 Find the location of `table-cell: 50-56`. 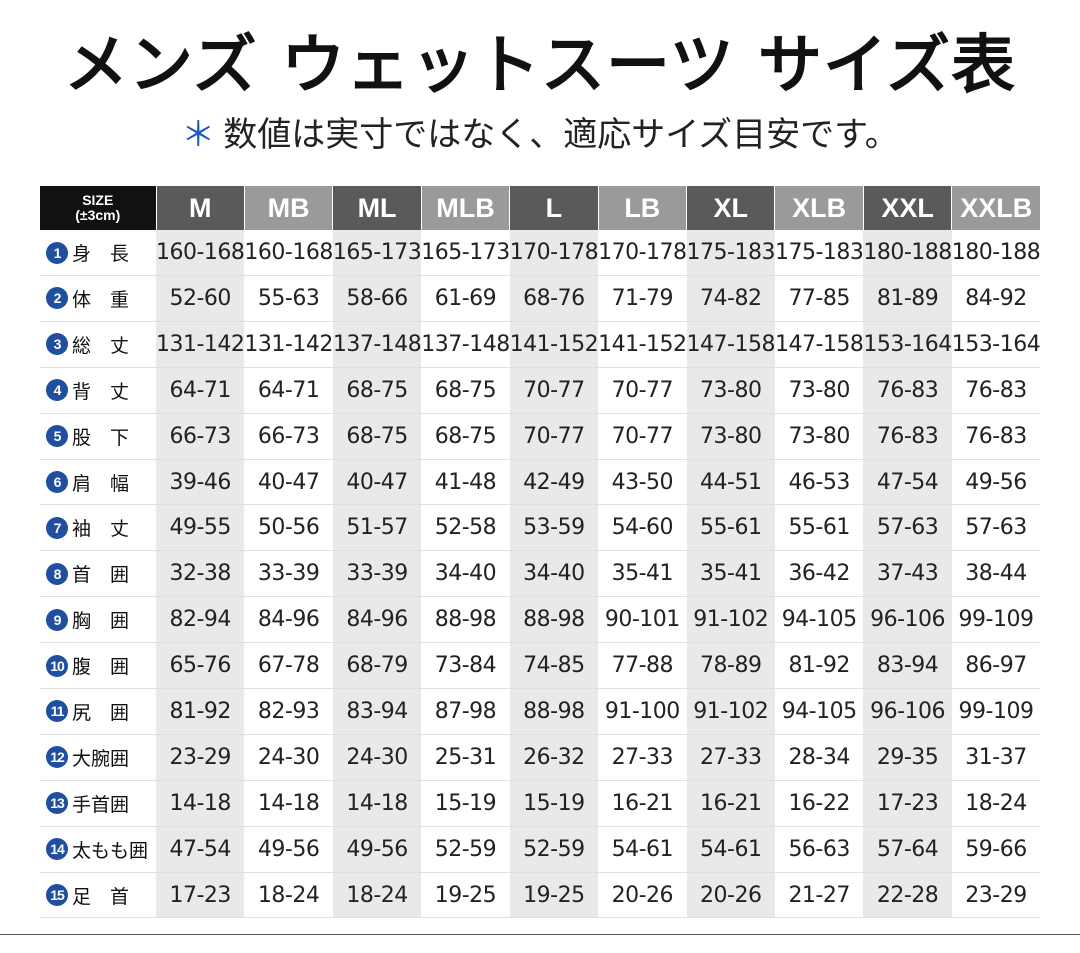

table-cell: 50-56 is located at coordinates (288, 528).